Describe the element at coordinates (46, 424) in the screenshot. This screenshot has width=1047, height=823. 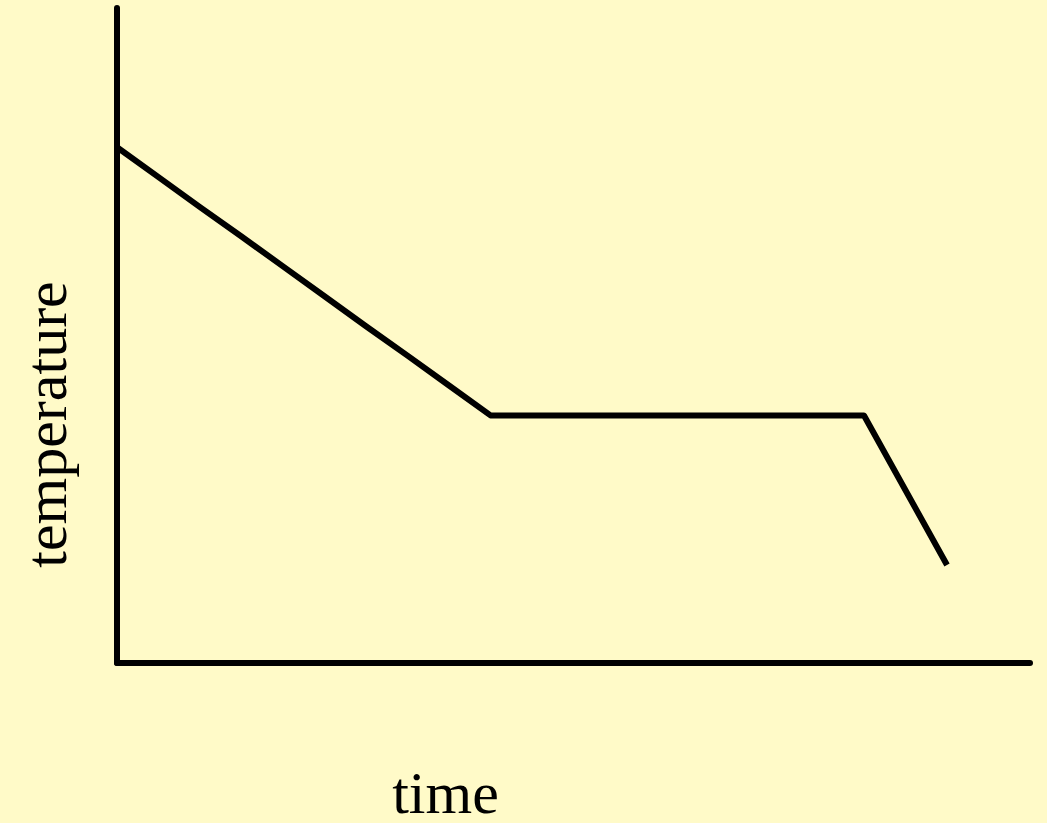
I see `y-axis-title: temperature` at that location.